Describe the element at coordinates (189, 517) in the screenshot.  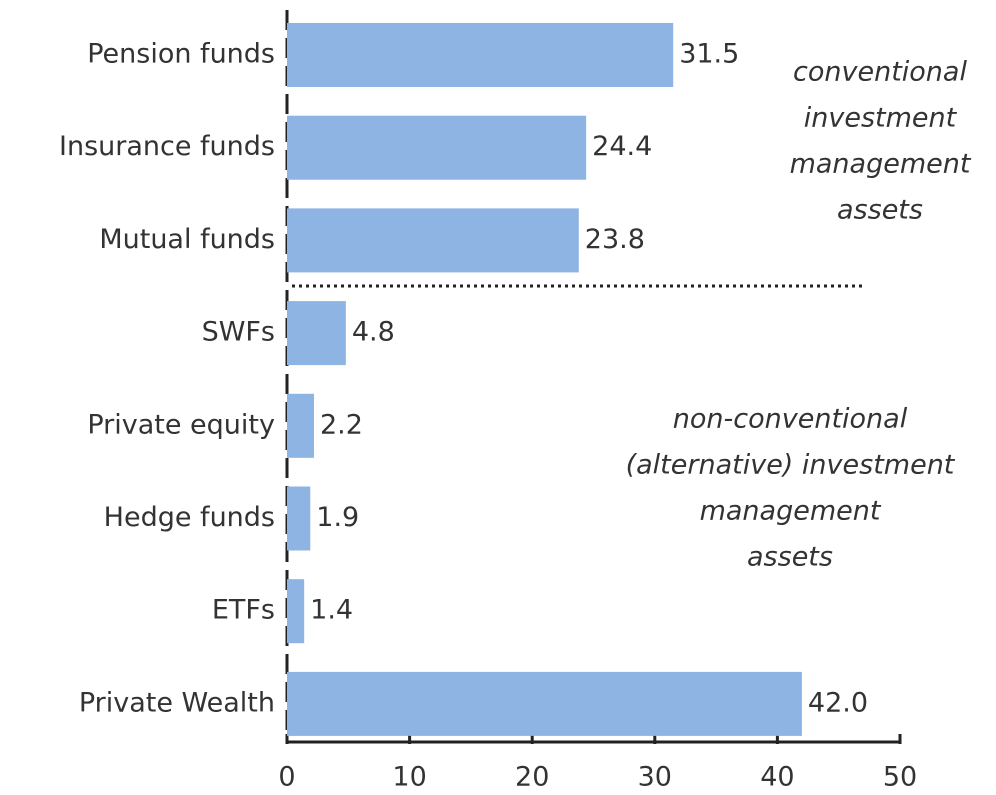
I see `y-tick-label: Hedge funds` at that location.